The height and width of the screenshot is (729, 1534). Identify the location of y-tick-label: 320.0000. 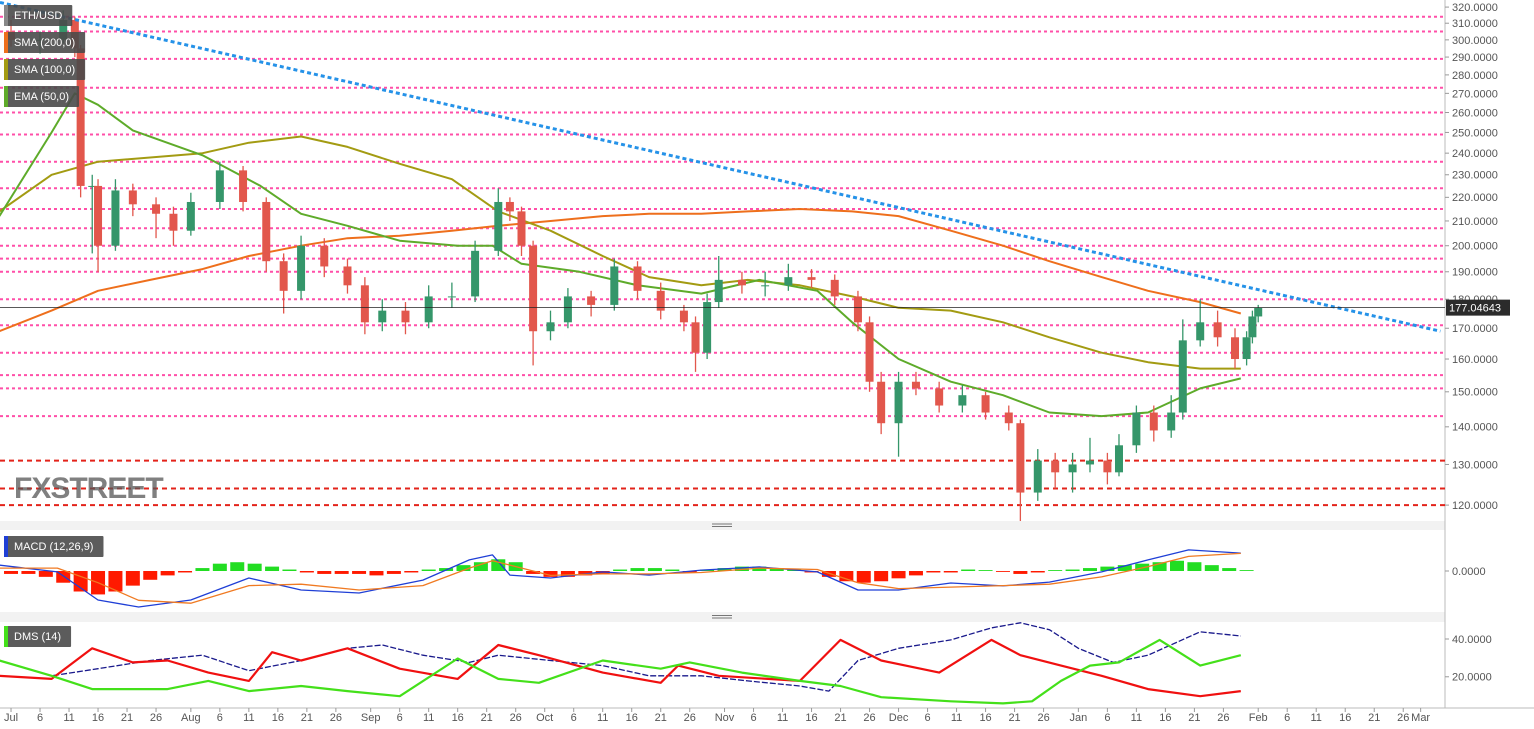
(1475, 8).